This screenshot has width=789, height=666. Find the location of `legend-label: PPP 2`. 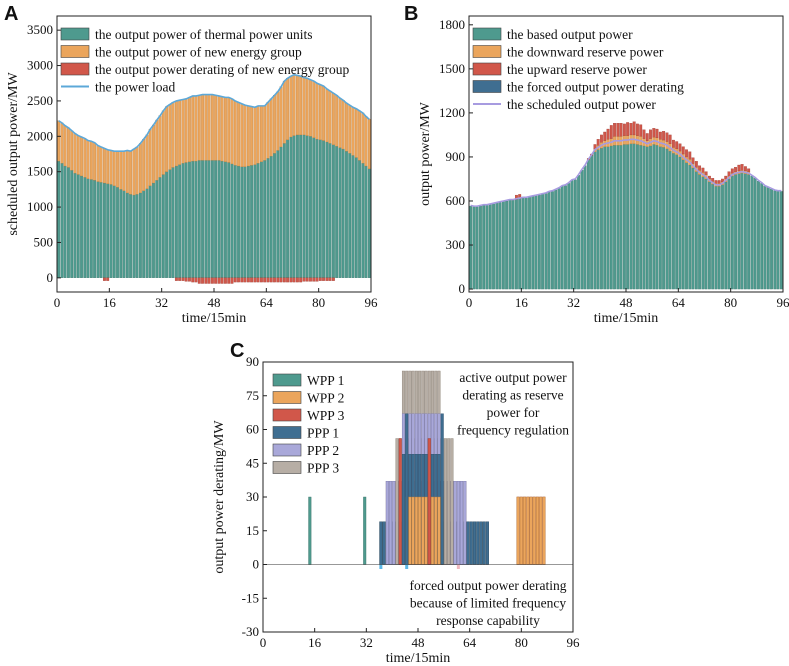

legend-label: PPP 2 is located at coordinates (323, 450).